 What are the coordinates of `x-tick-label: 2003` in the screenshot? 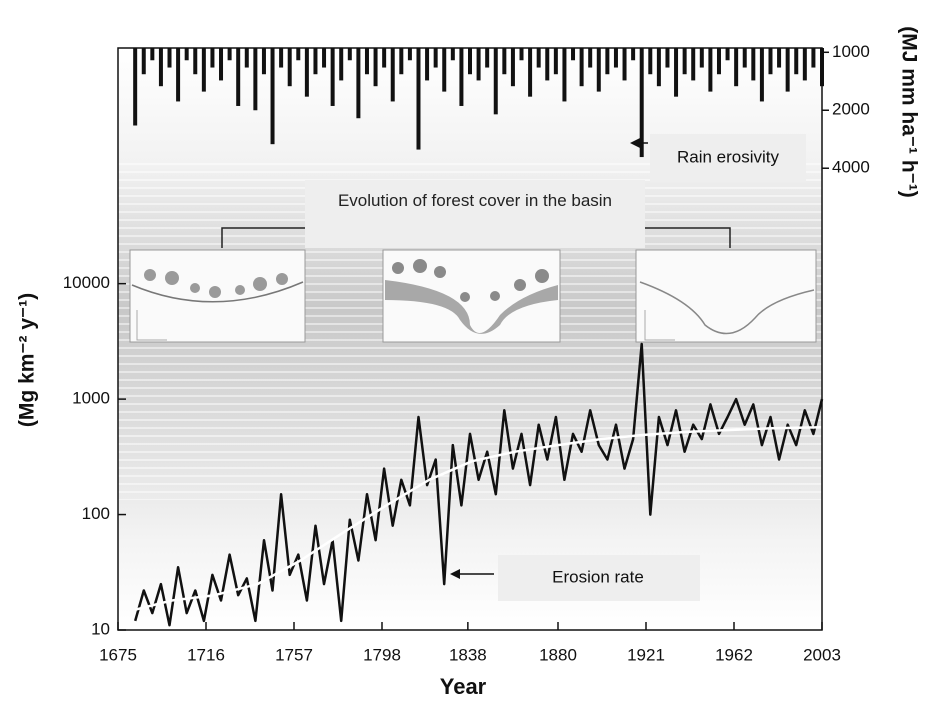 It's located at (822, 654).